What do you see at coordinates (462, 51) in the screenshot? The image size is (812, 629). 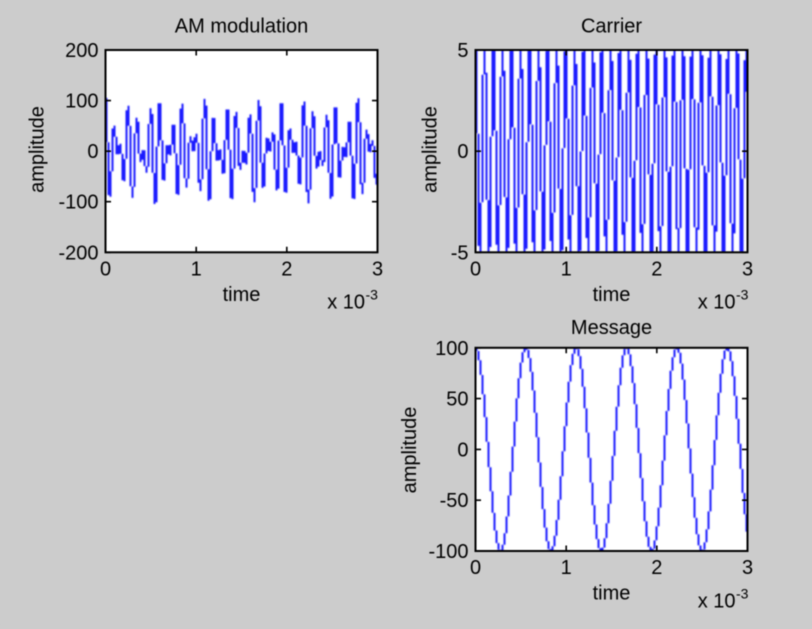 I see `svg-text: 5` at bounding box center [462, 51].